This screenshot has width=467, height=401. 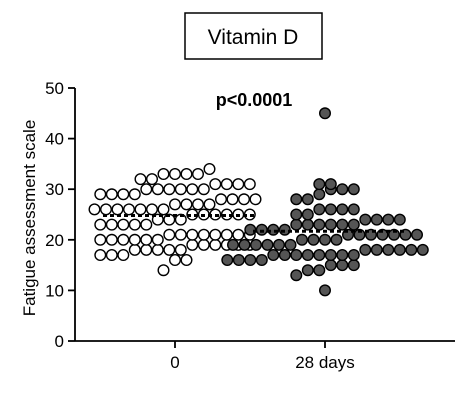 What do you see at coordinates (174, 362) in the screenshot?
I see `x-tick-label: 0` at bounding box center [174, 362].